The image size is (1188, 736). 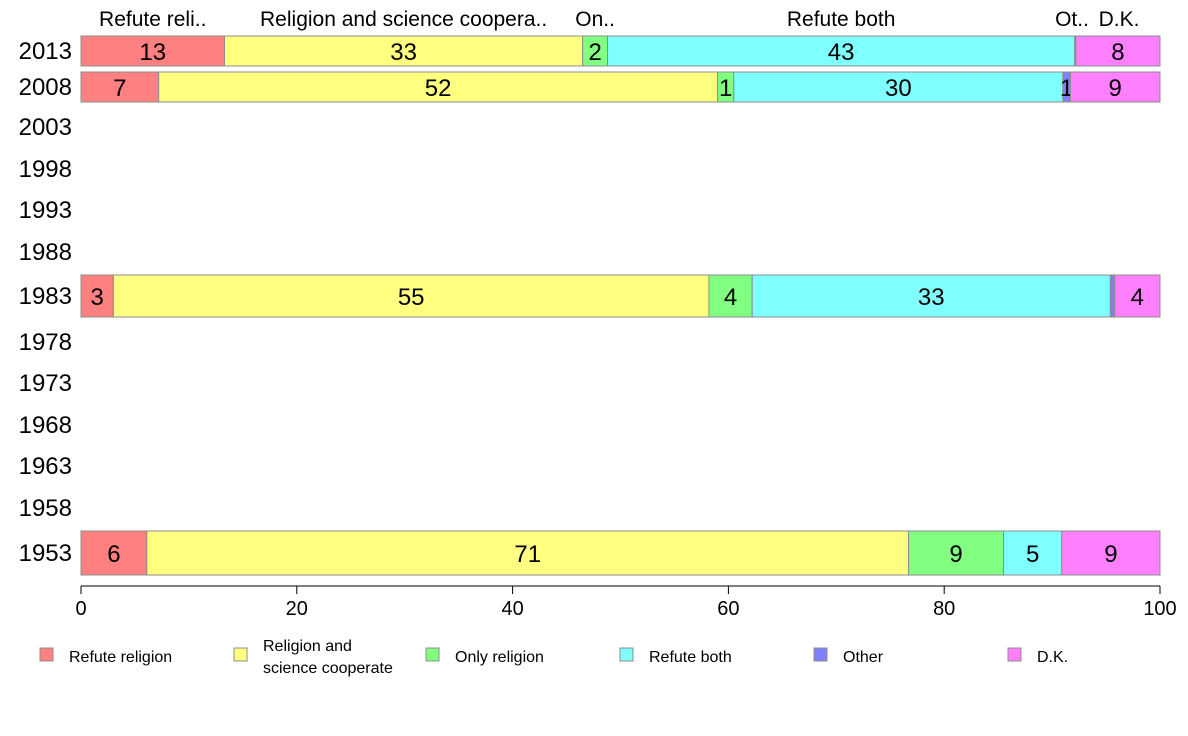 What do you see at coordinates (863, 657) in the screenshot?
I see `legend-label-4: Other` at bounding box center [863, 657].